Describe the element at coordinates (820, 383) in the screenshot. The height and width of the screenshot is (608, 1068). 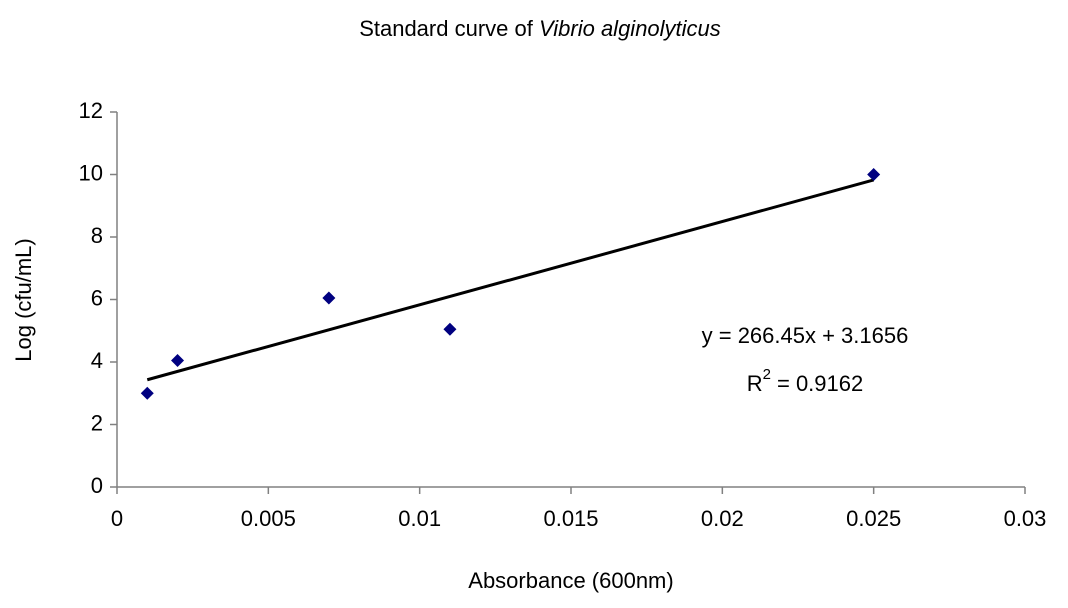
I see `r2-text: = 0.9162` at that location.